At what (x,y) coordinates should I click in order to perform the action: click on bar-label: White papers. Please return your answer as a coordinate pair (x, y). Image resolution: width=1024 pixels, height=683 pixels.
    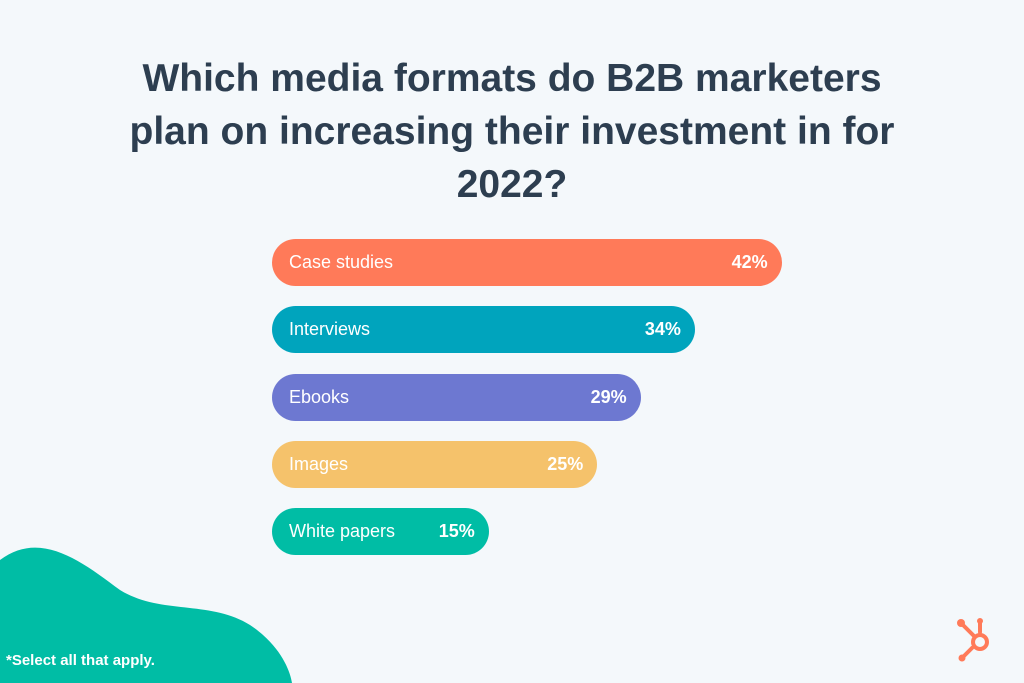
    Looking at the image, I should click on (342, 531).